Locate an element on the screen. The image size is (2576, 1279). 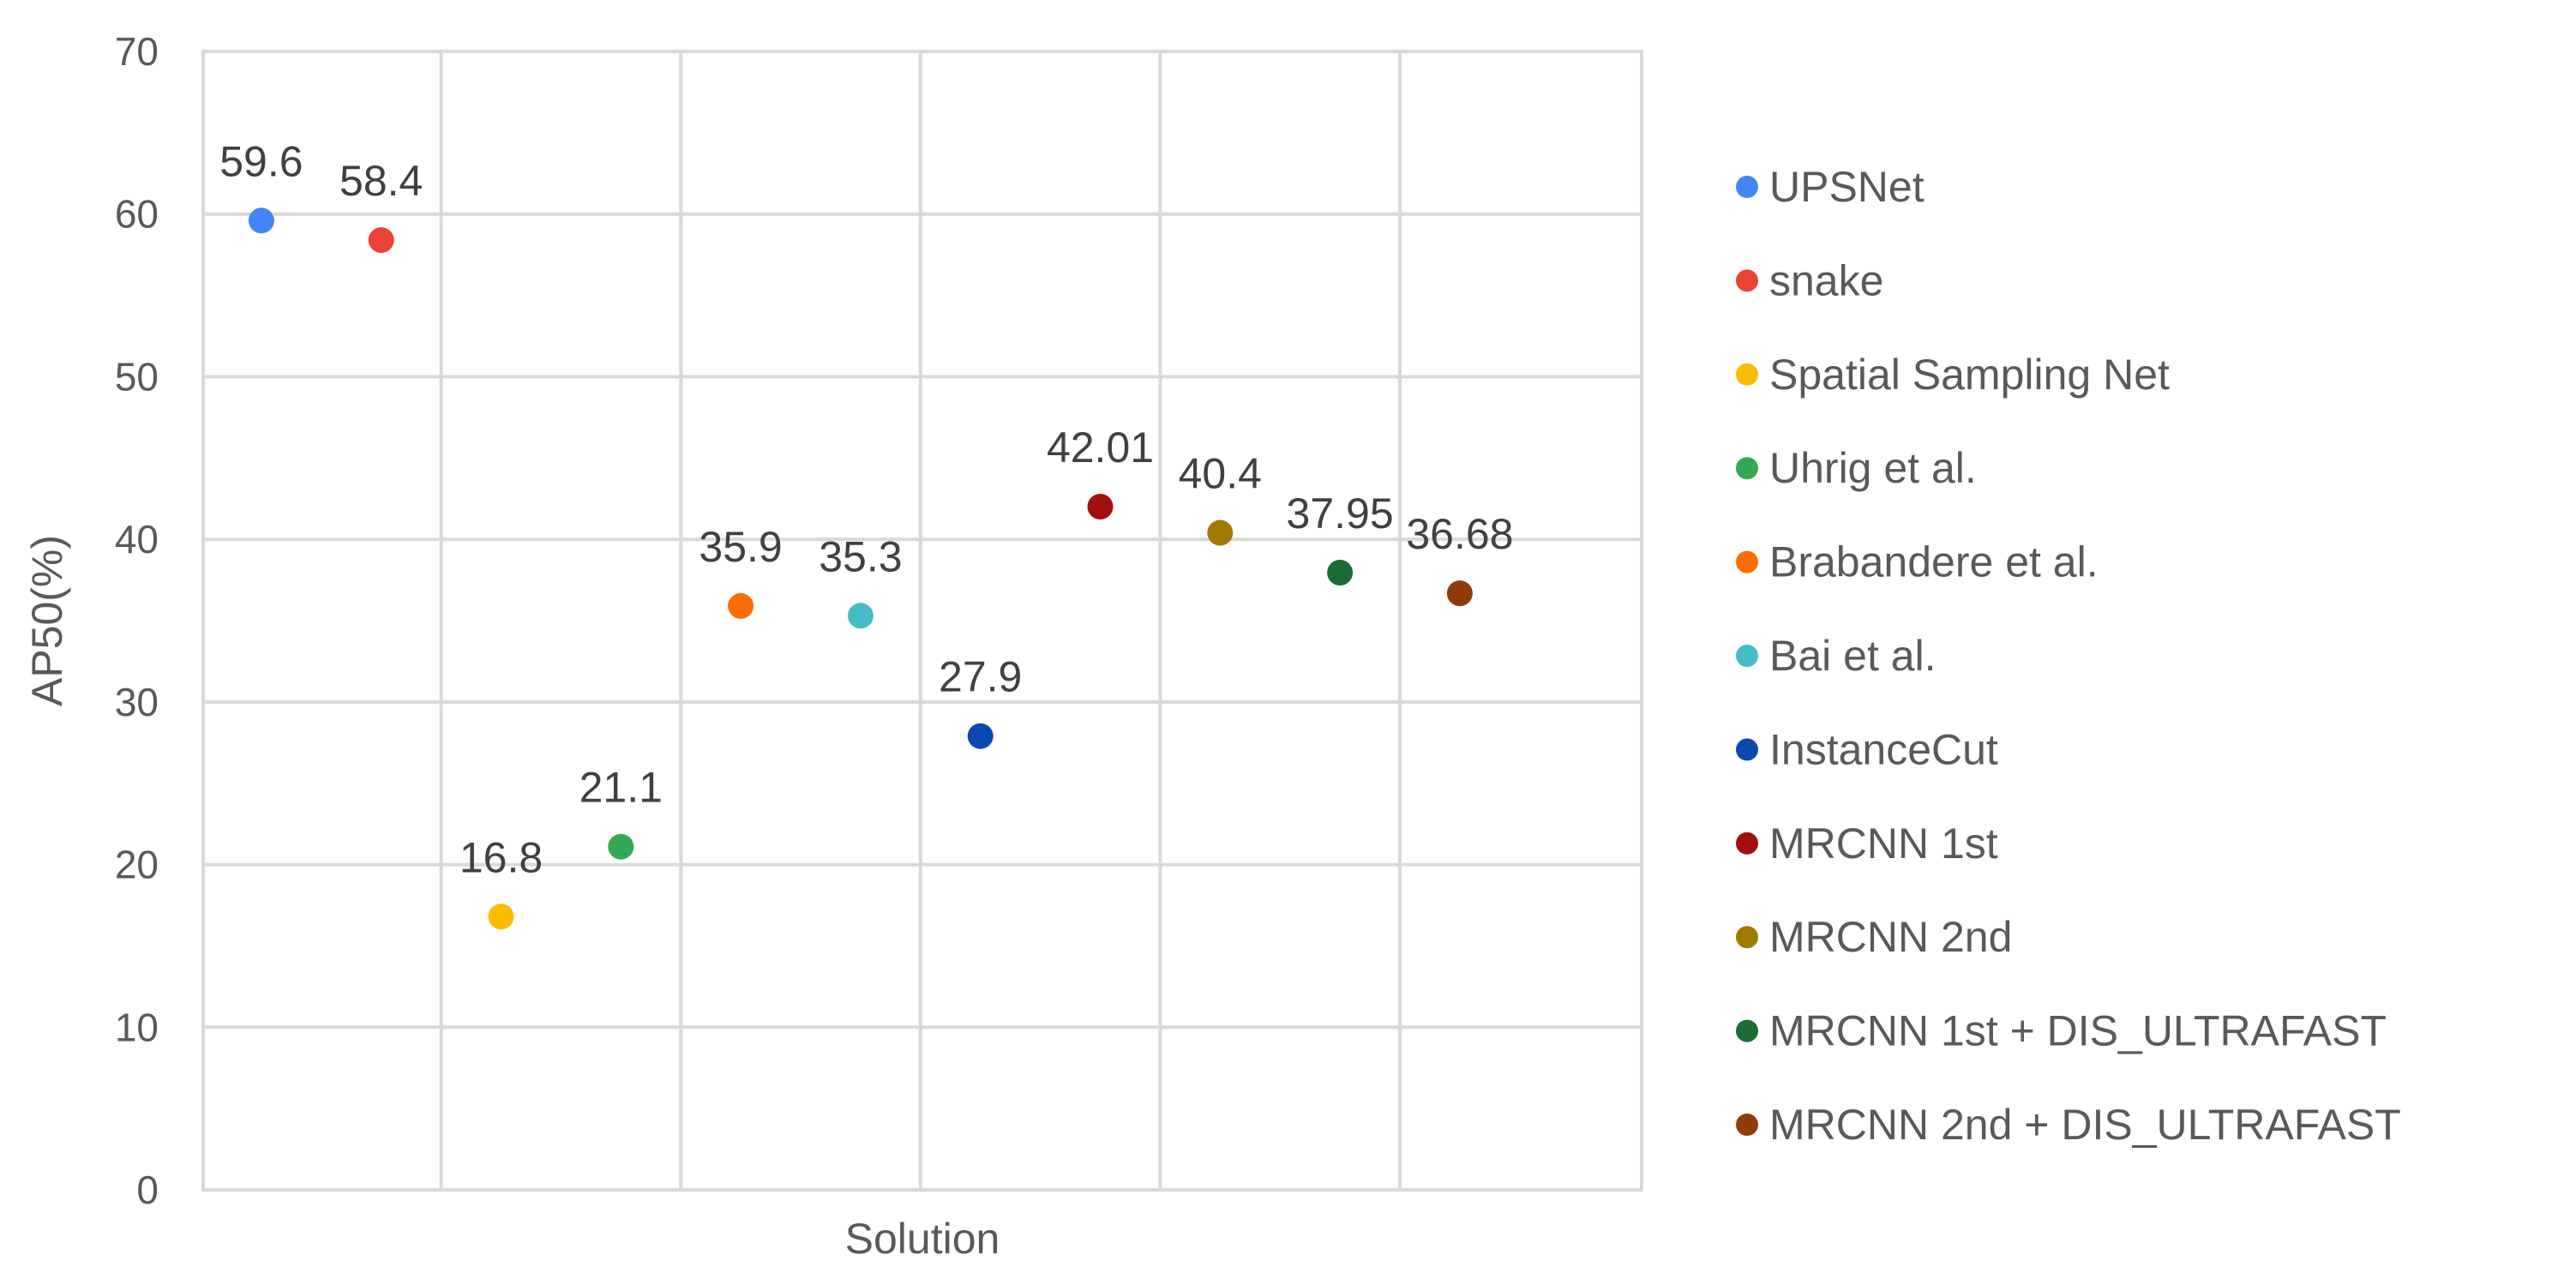
data-label: 27.9 is located at coordinates (980, 677).